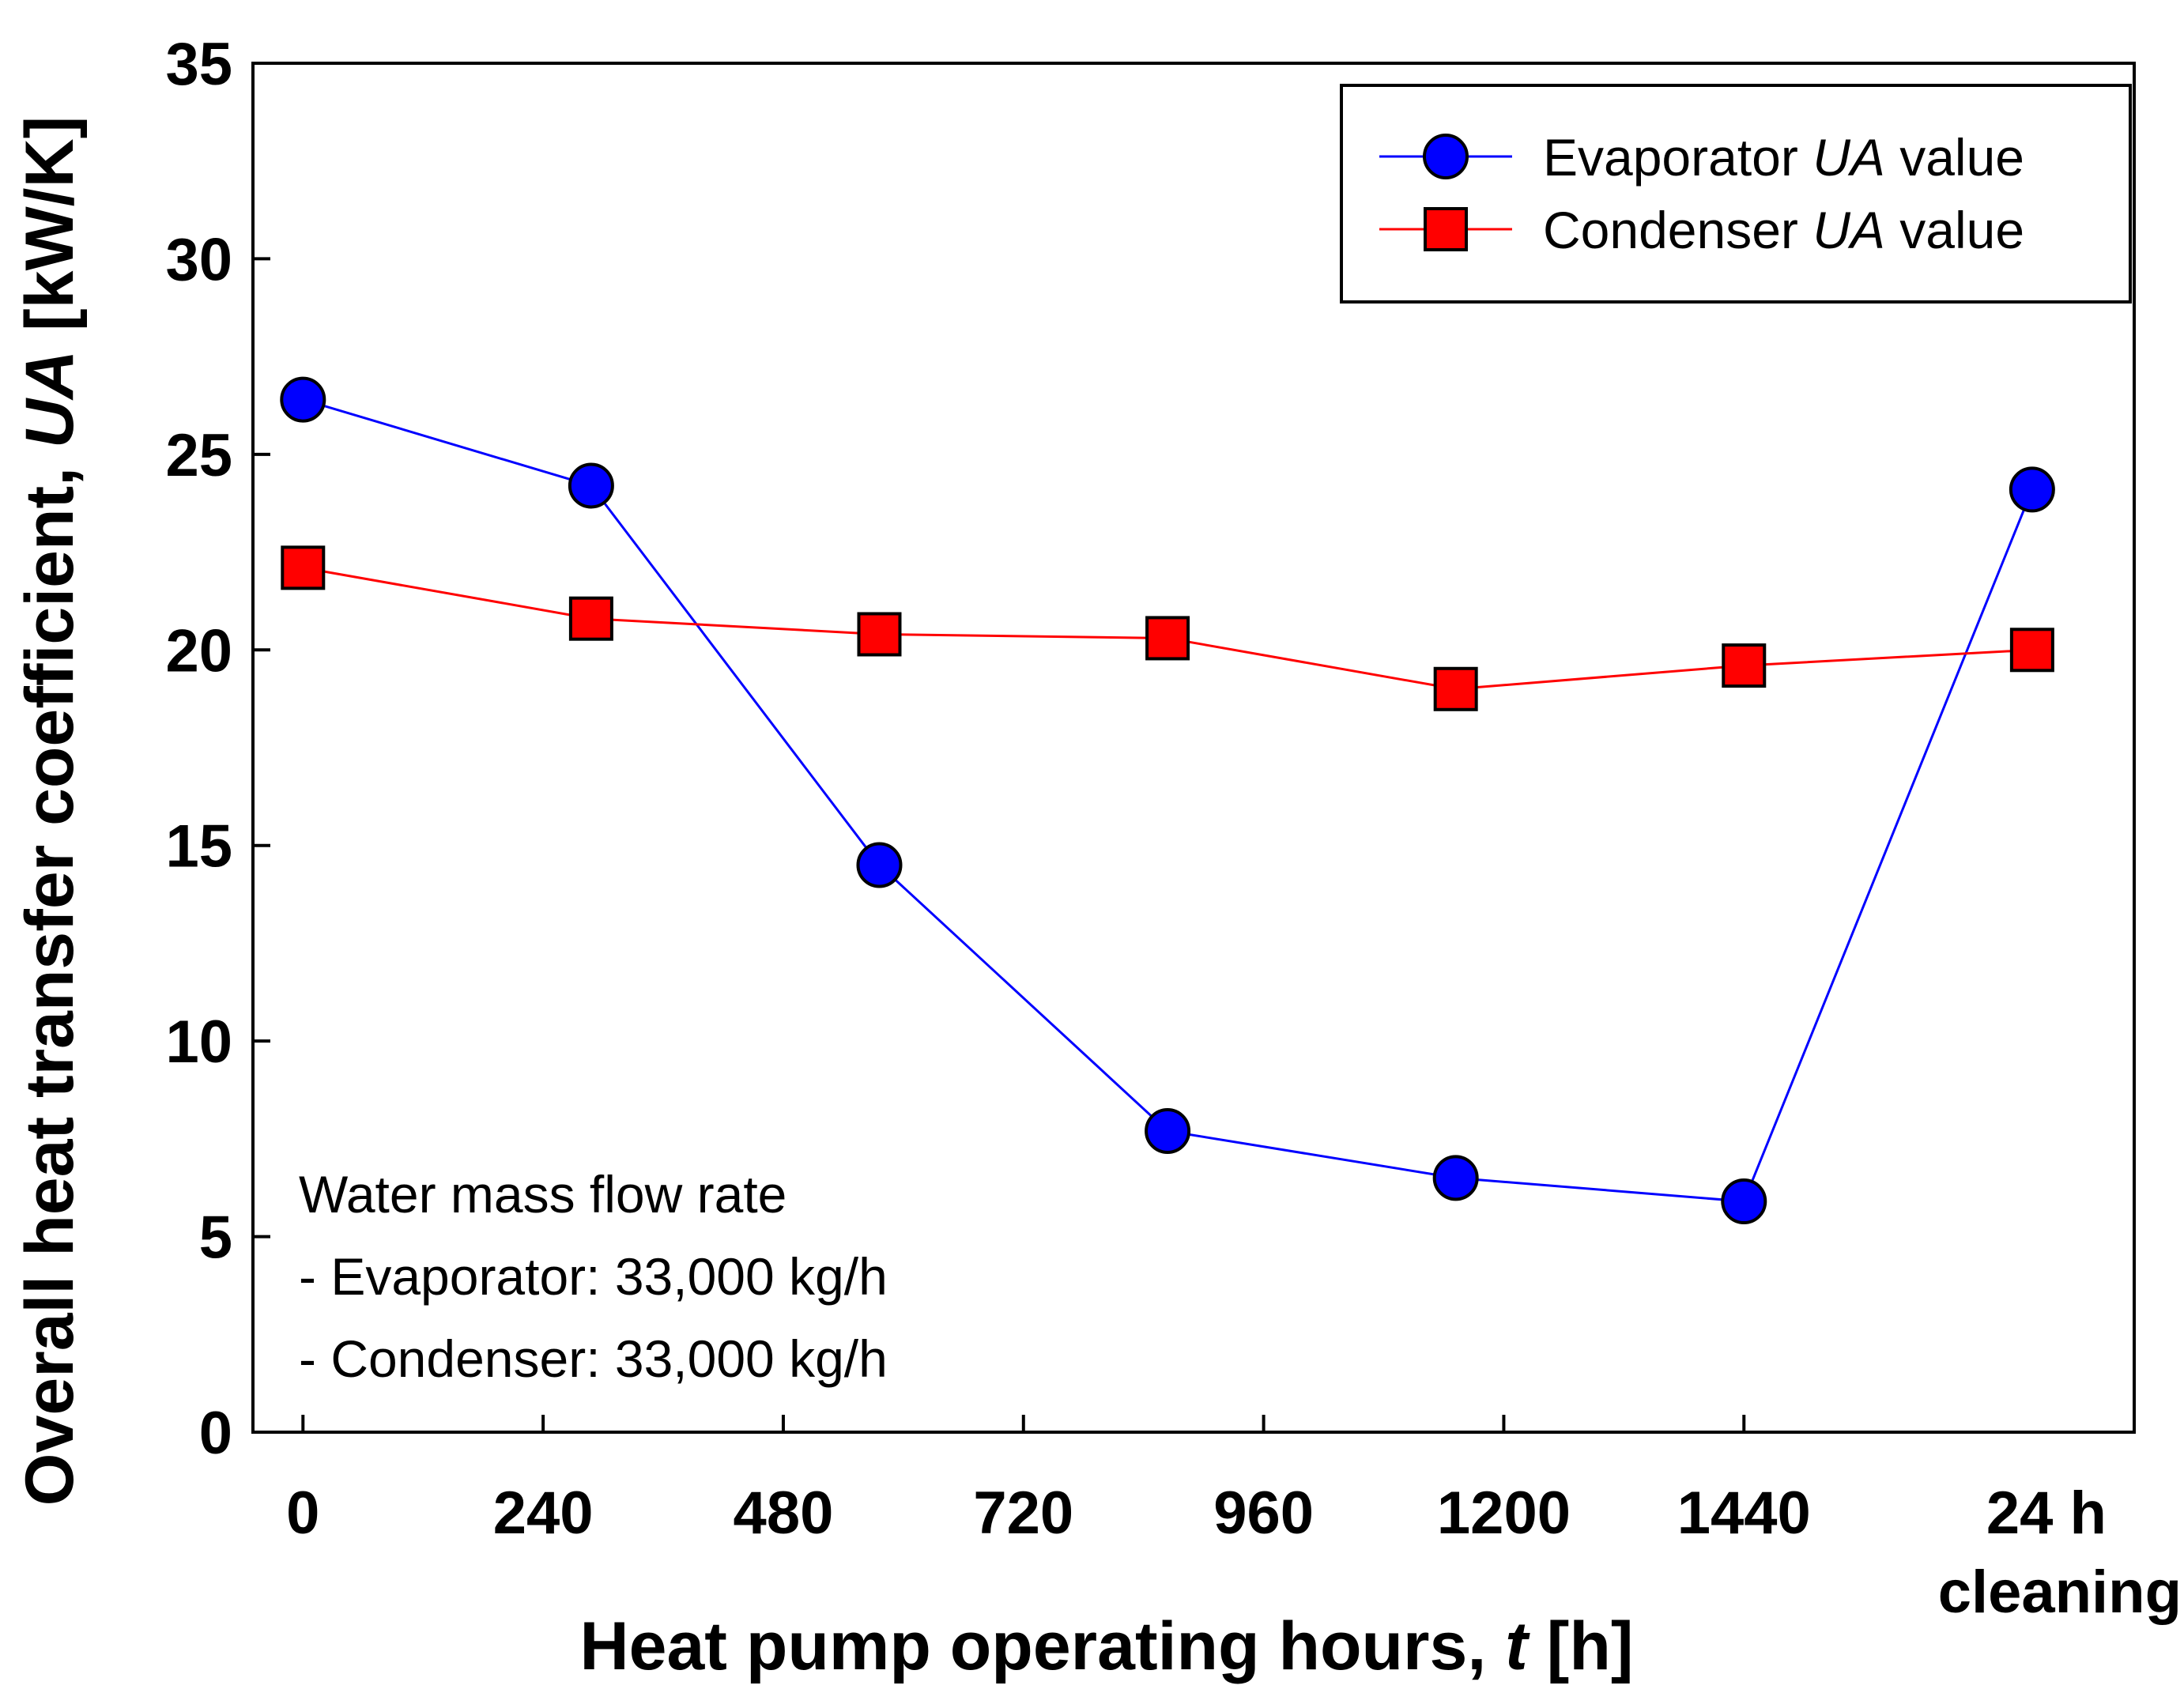 This screenshot has height=1708, width=2184. I want to click on annotation-line-2: - Evaporator: 33,000 kg/h, so click(593, 1276).